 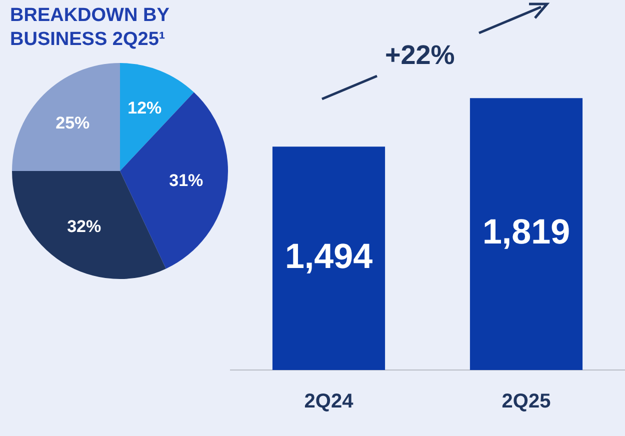 What do you see at coordinates (526, 232) in the screenshot?
I see `data-label: 1,819` at bounding box center [526, 232].